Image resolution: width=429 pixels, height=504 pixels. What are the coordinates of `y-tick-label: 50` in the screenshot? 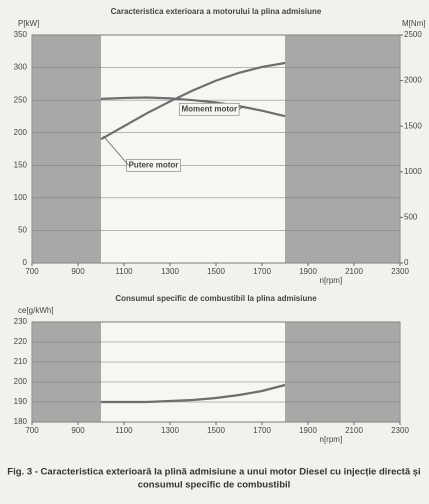 It's located at (22, 230).